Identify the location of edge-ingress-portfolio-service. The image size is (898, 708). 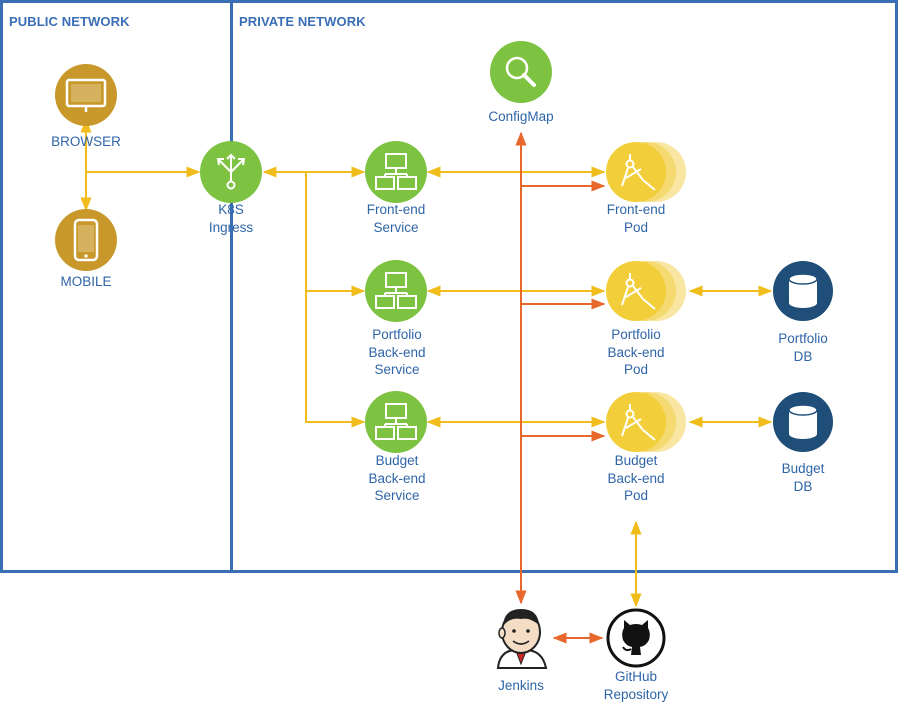
(335, 234).